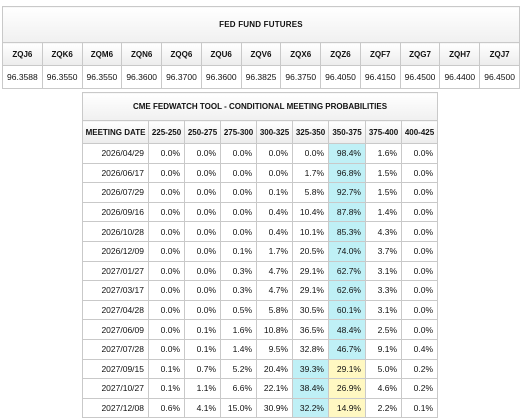 This screenshot has width=525, height=418. I want to click on meeting-date: 2027/12/08, so click(115, 407).